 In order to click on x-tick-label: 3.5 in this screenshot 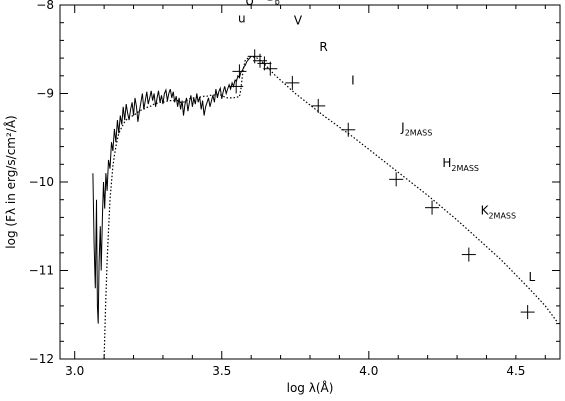, I will do `click(221, 371)`.